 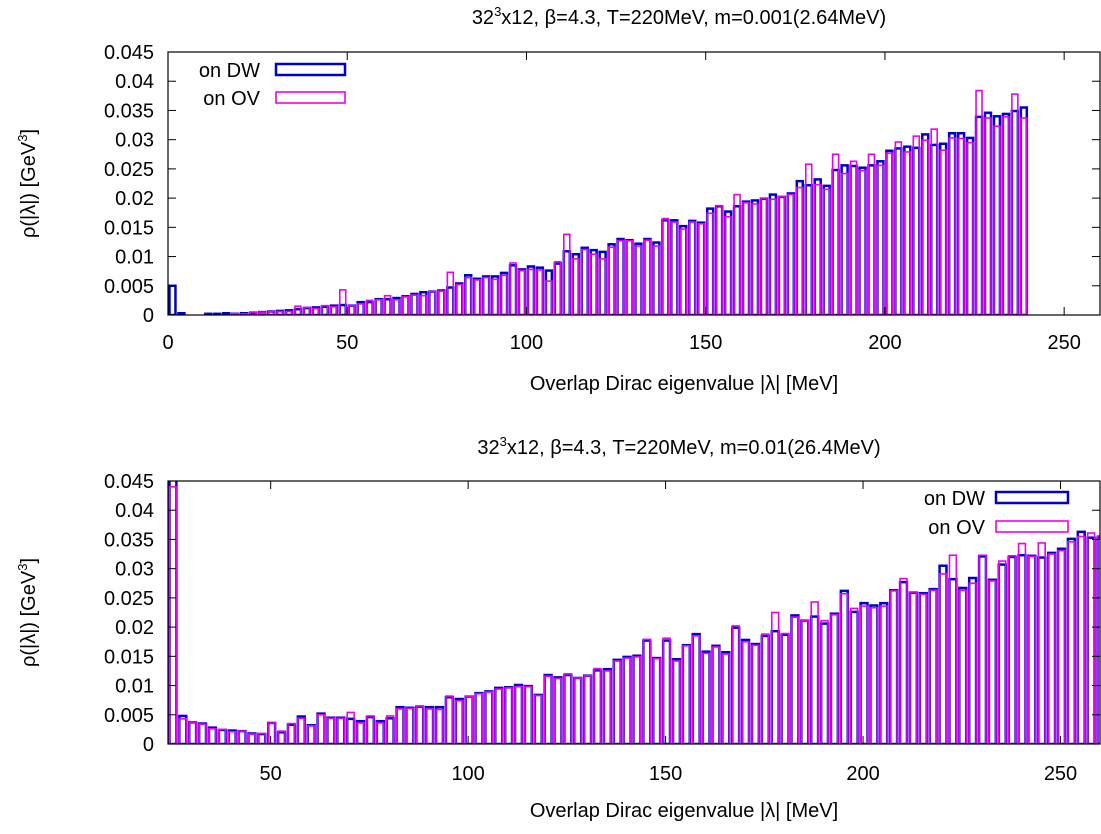 What do you see at coordinates (678, 446) in the screenshot?
I see `chart-title: 323x12, β=4.3, T=220MeV, m=0.01(26.4MeV)` at bounding box center [678, 446].